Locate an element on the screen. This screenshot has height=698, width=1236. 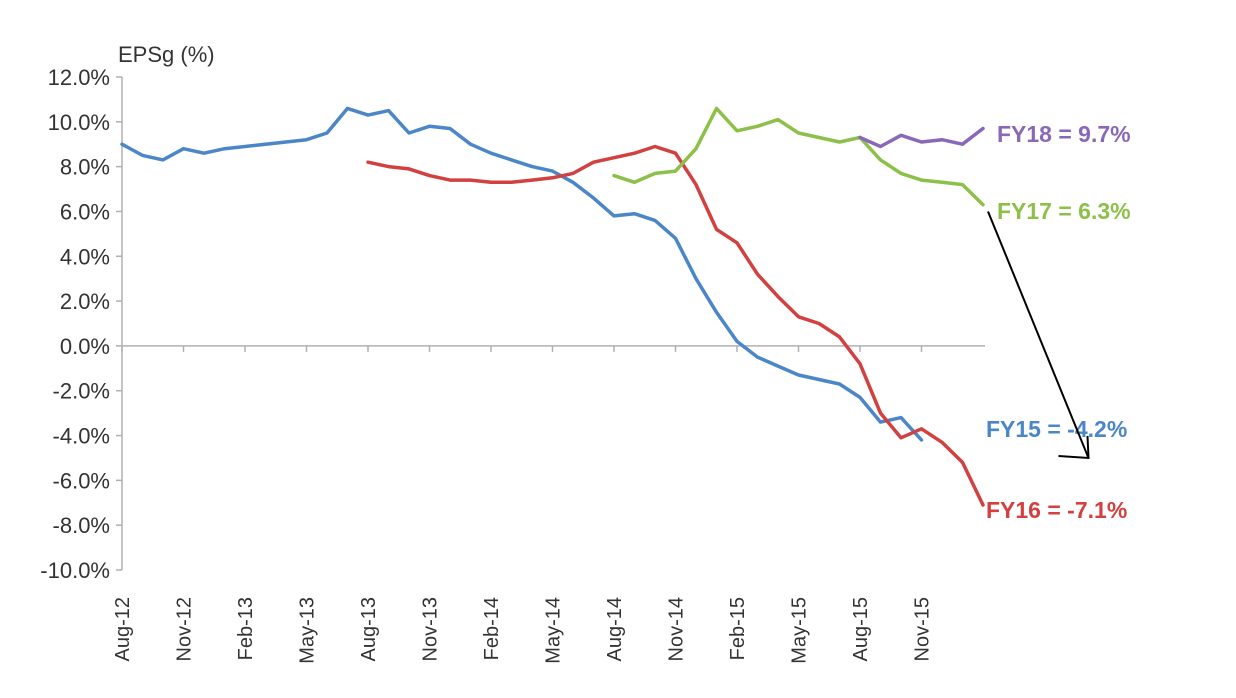
x-tick-label: May-15 is located at coordinates (800, 630).